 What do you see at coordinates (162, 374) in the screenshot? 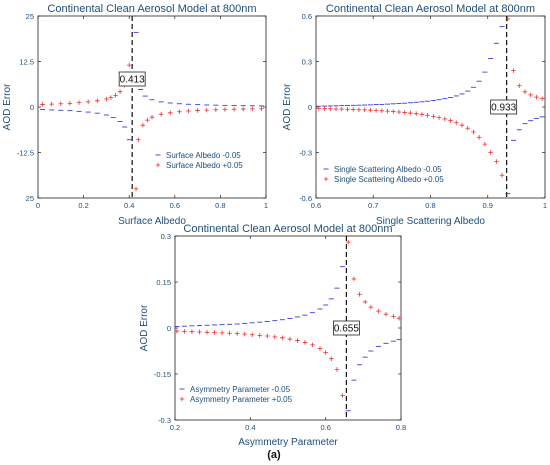
I see `y-tick-label: -0.15` at bounding box center [162, 374].